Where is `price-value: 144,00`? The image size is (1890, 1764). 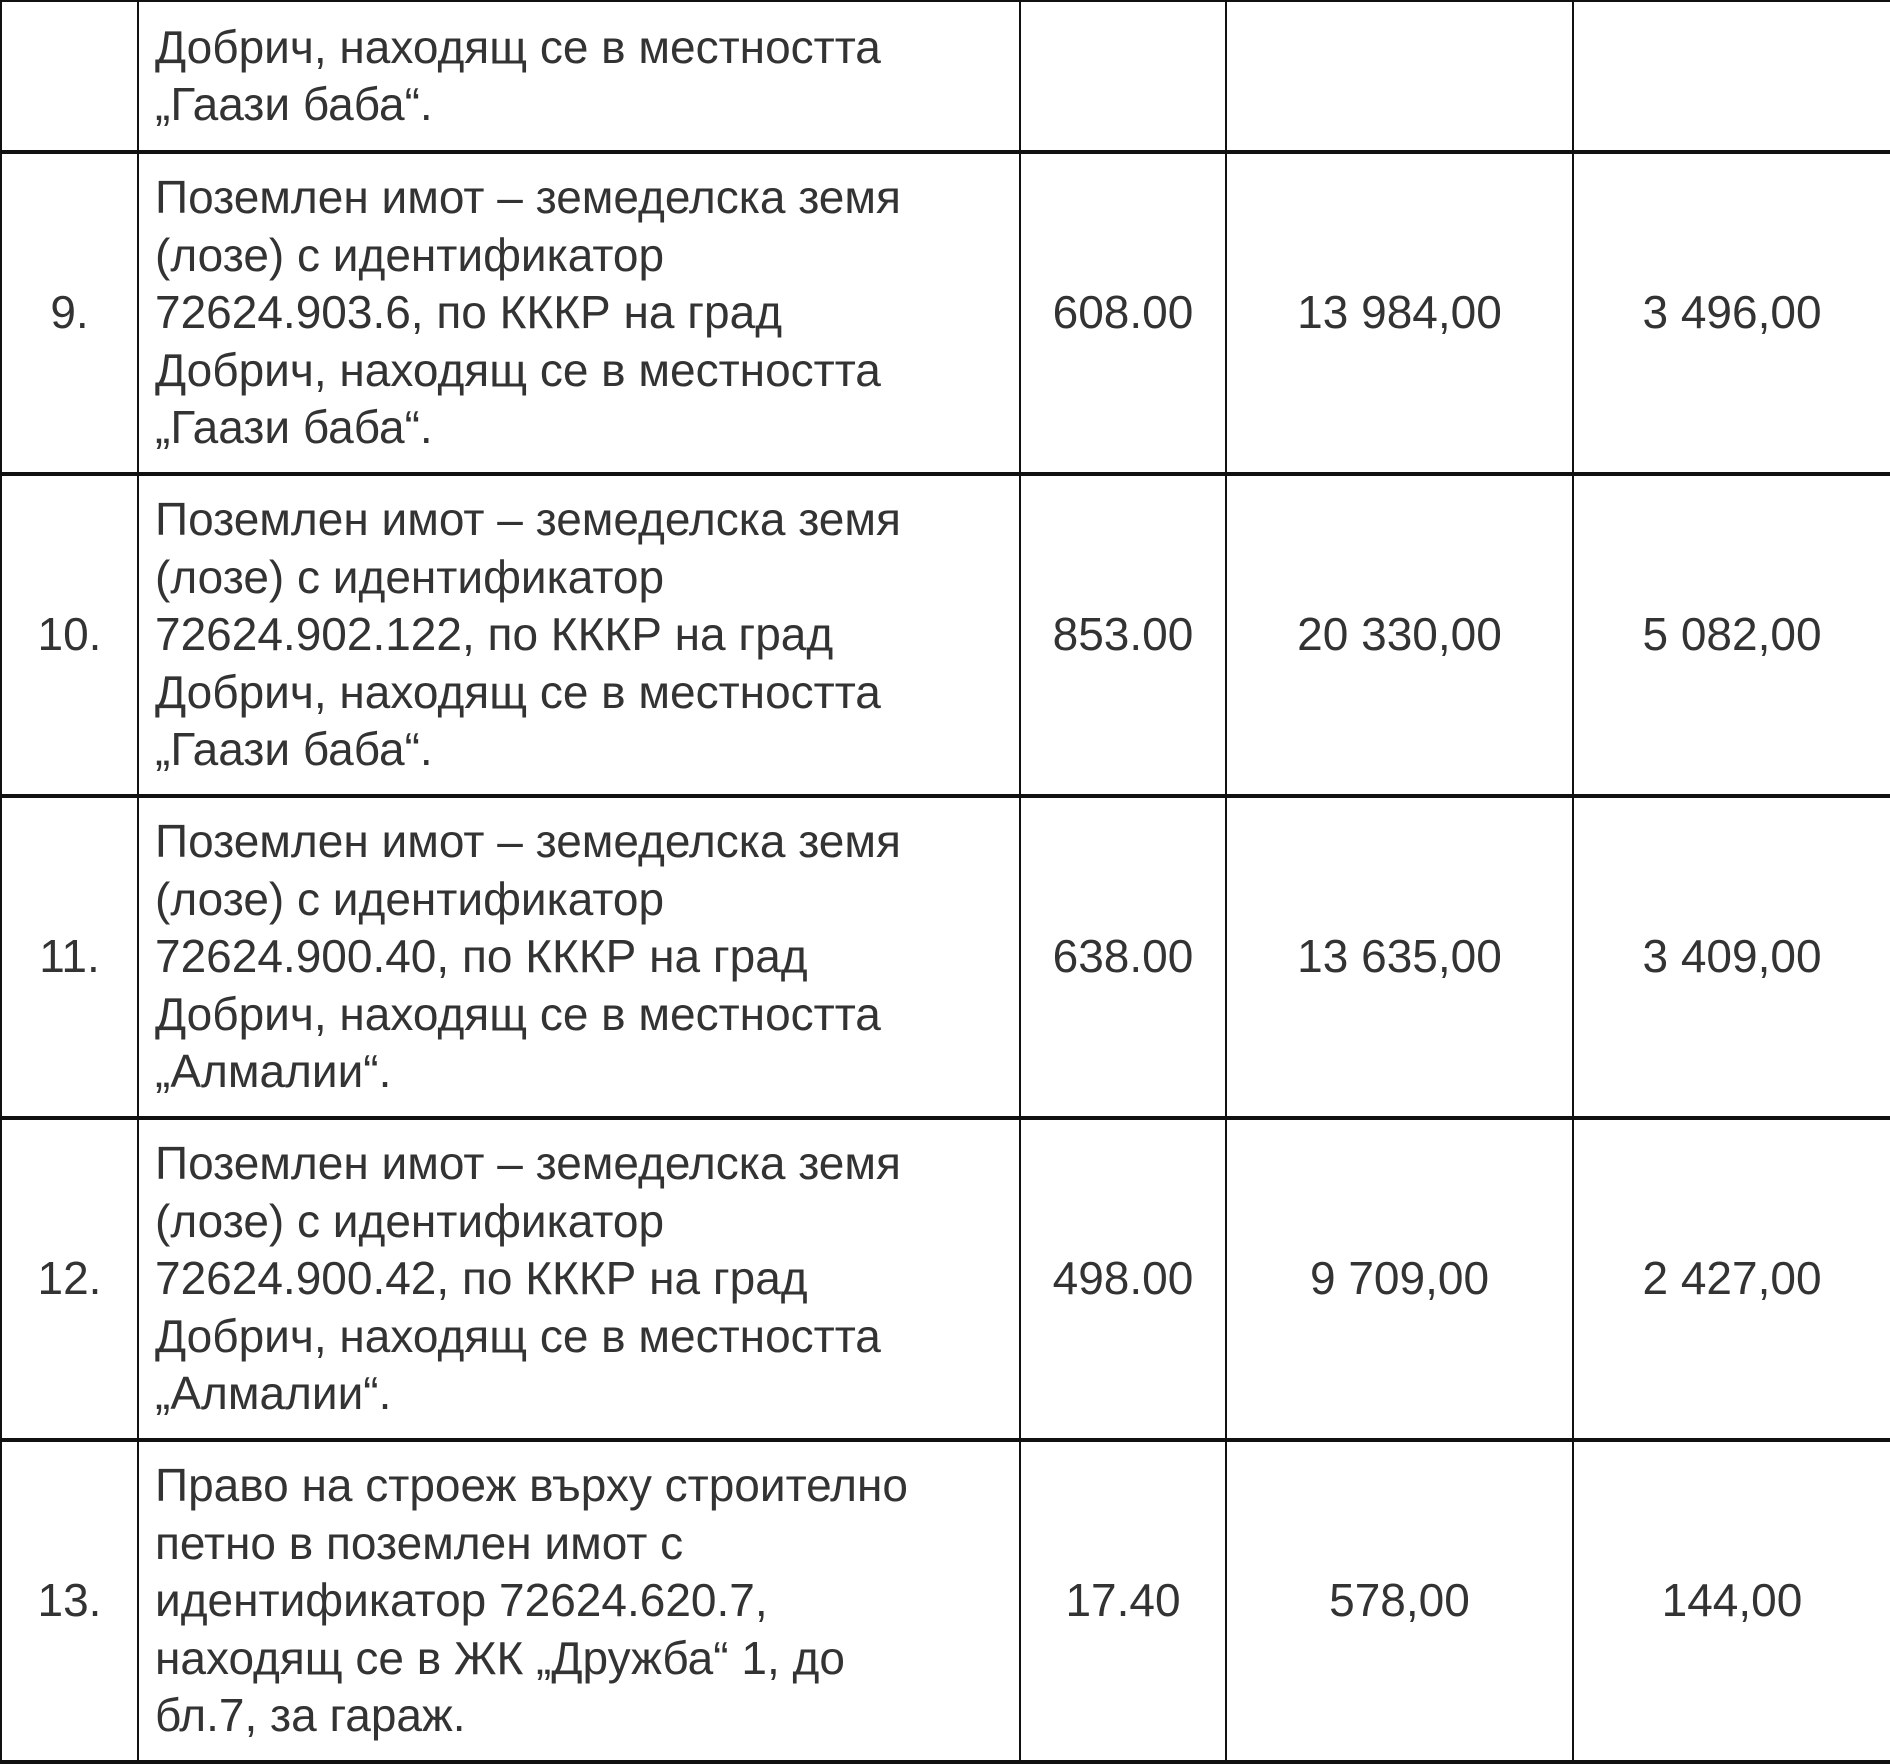 price-value: 144,00 is located at coordinates (1731, 1601).